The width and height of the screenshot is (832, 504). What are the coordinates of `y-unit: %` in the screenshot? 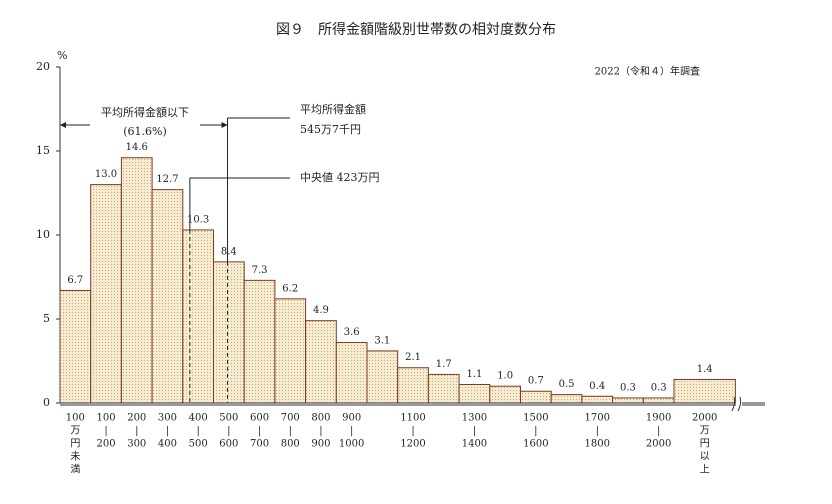 It's located at (62, 55).